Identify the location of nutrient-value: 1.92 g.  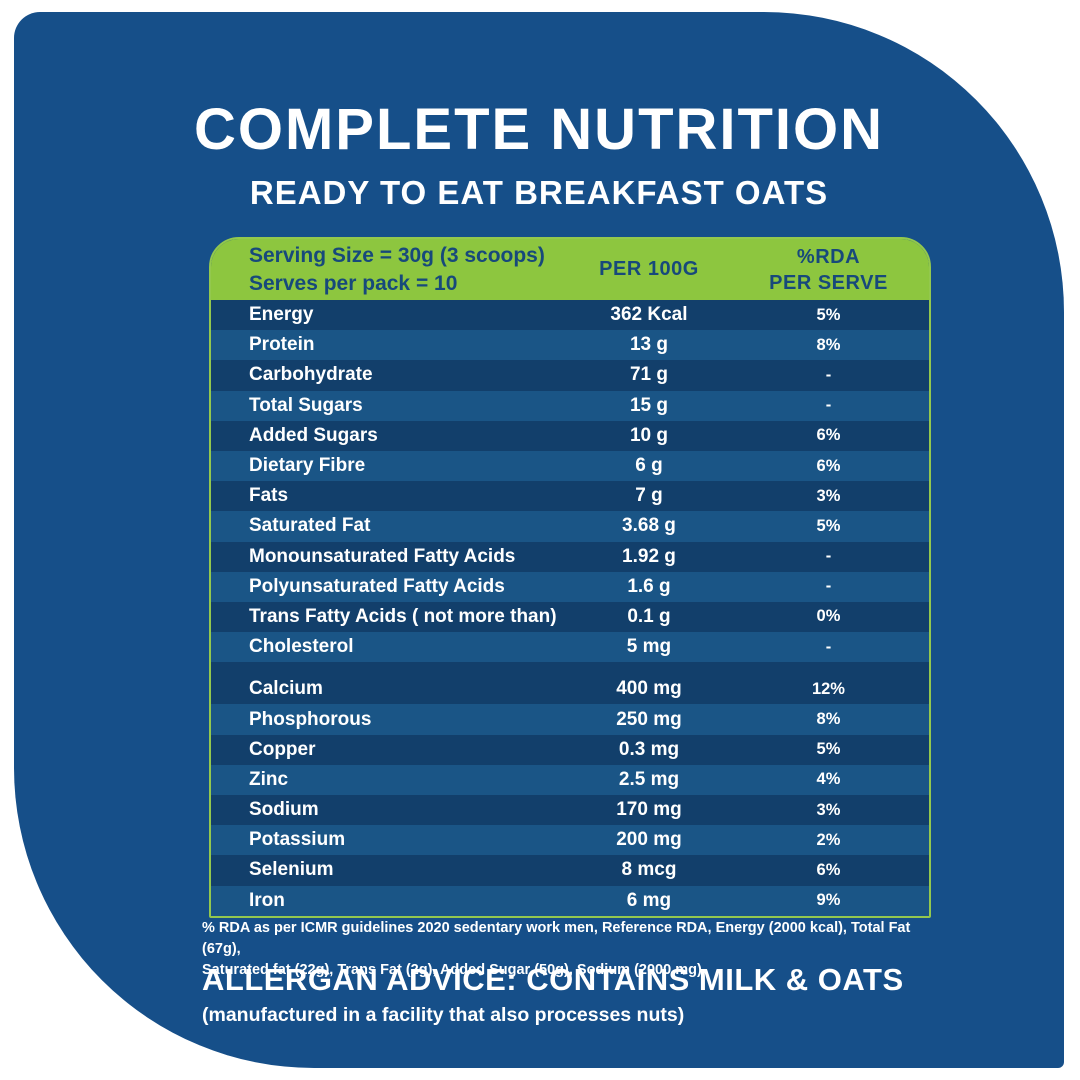
(649, 556).